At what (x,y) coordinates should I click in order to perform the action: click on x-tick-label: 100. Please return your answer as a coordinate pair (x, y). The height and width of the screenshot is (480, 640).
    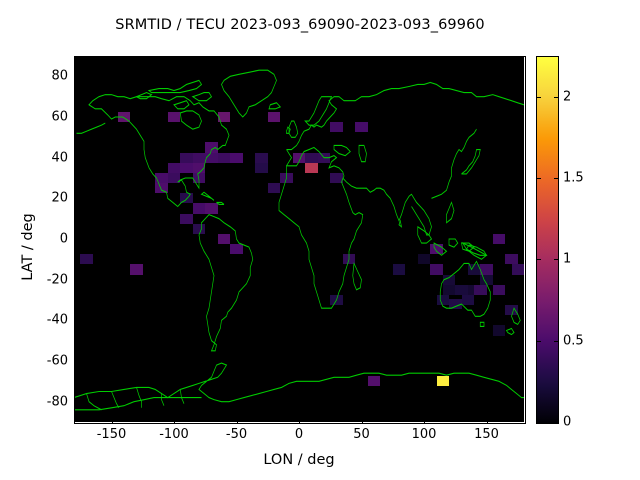
    Looking at the image, I should click on (424, 434).